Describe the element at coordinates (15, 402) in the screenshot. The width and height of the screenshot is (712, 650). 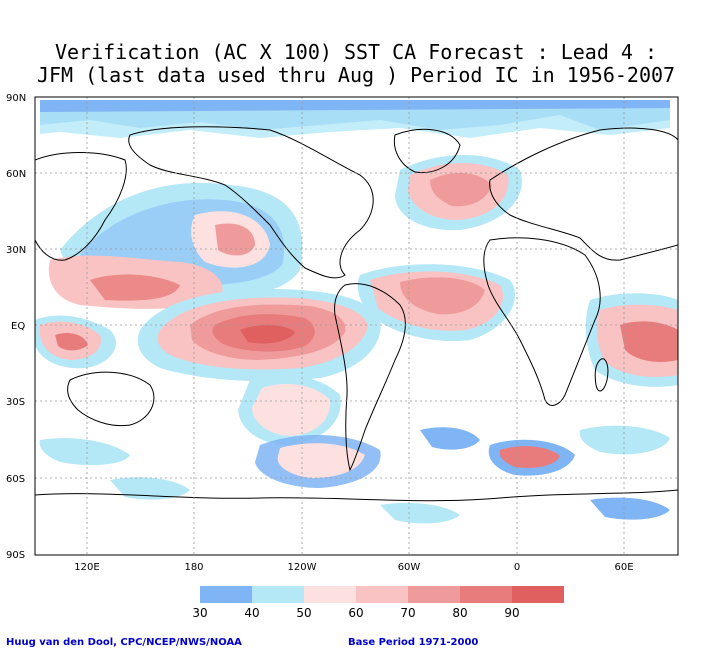
I see `lat-label-30s: 30S` at that location.